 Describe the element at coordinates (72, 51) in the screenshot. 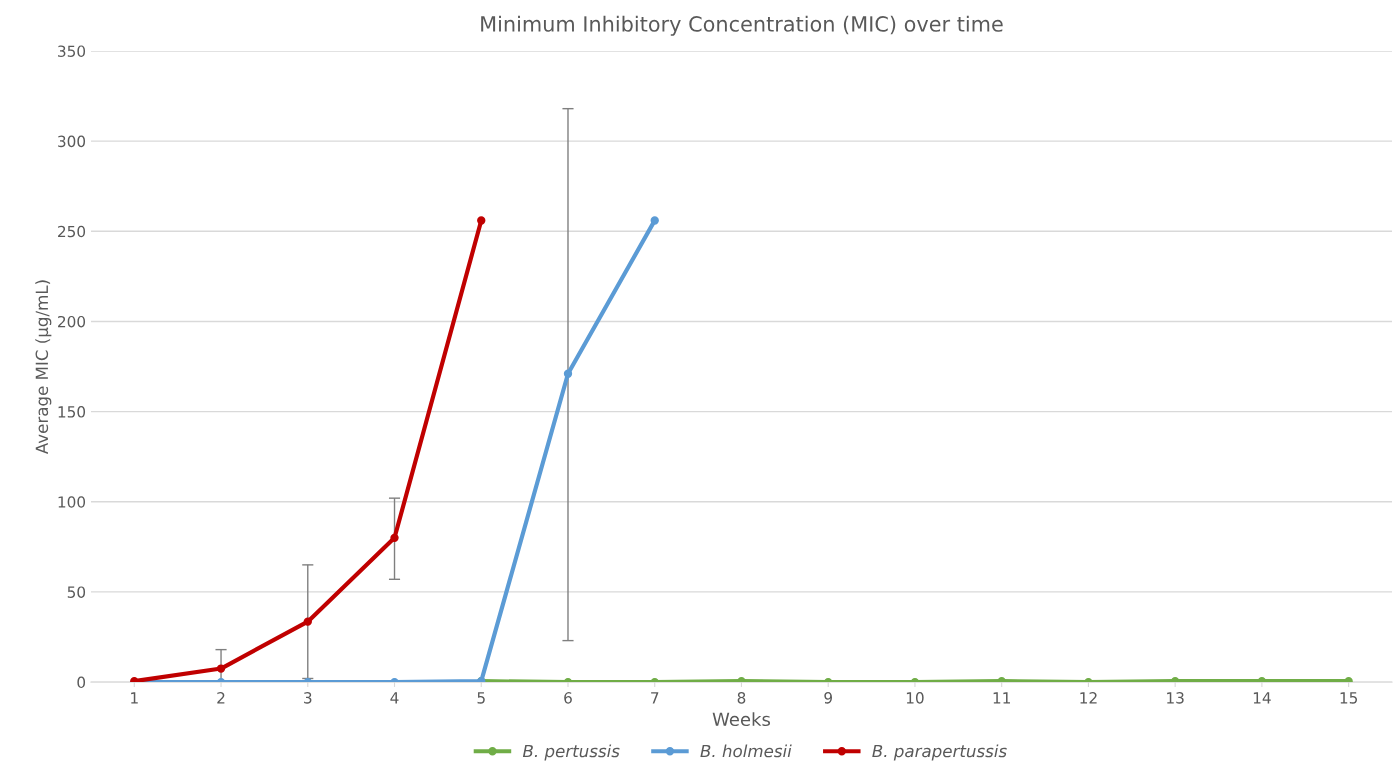

I see `y-tick-label: 350` at that location.